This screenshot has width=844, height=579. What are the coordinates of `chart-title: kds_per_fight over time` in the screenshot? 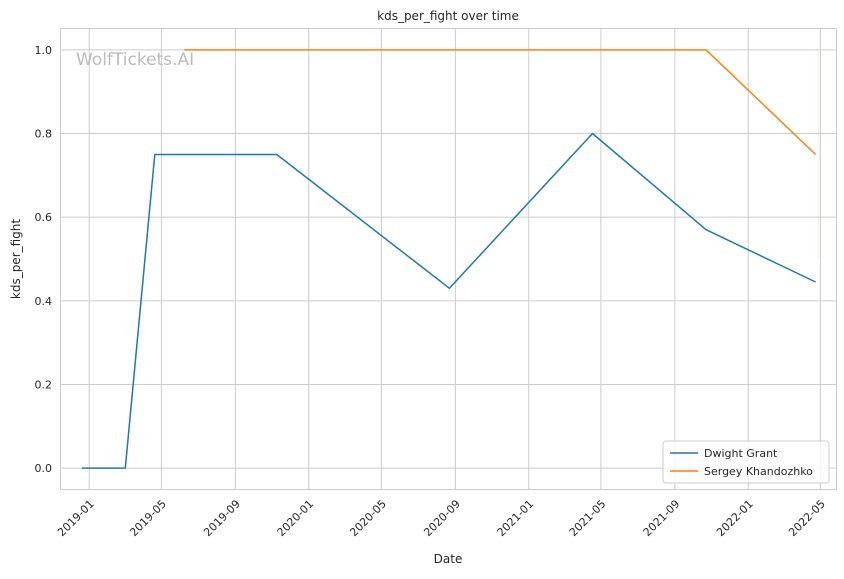 It's located at (448, 16).